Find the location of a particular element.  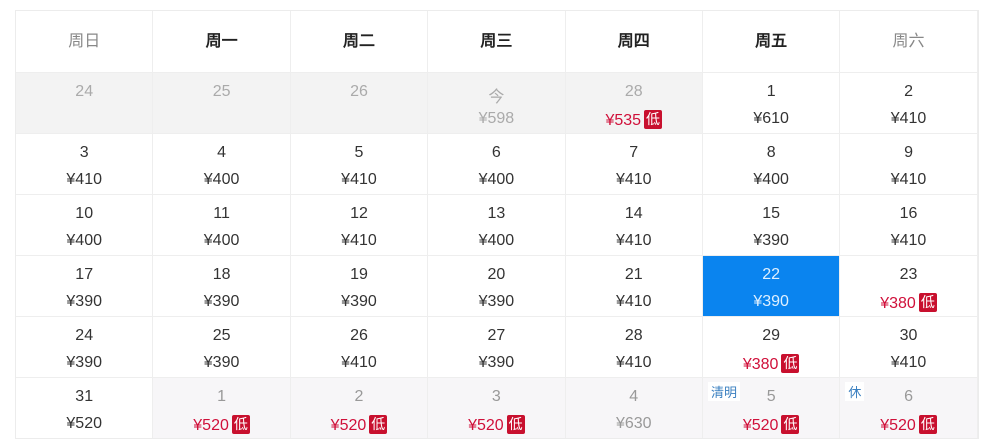

date-cell: 21 ¥410 is located at coordinates (634, 286).